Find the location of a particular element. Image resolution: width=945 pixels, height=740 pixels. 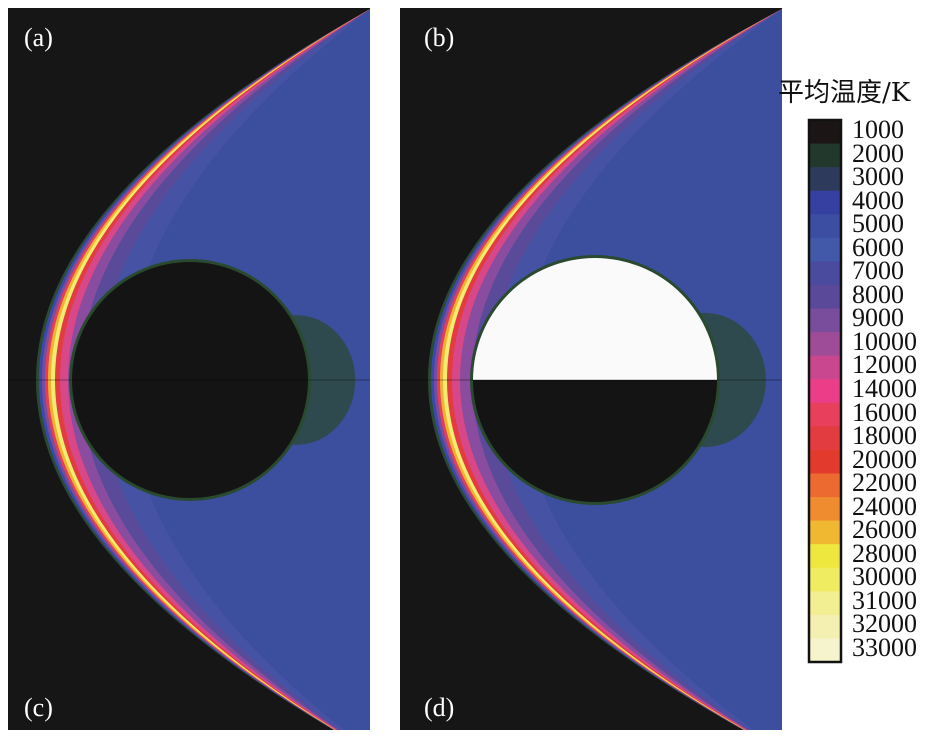

colorbar-tick-label: 7000 is located at coordinates (878, 271).